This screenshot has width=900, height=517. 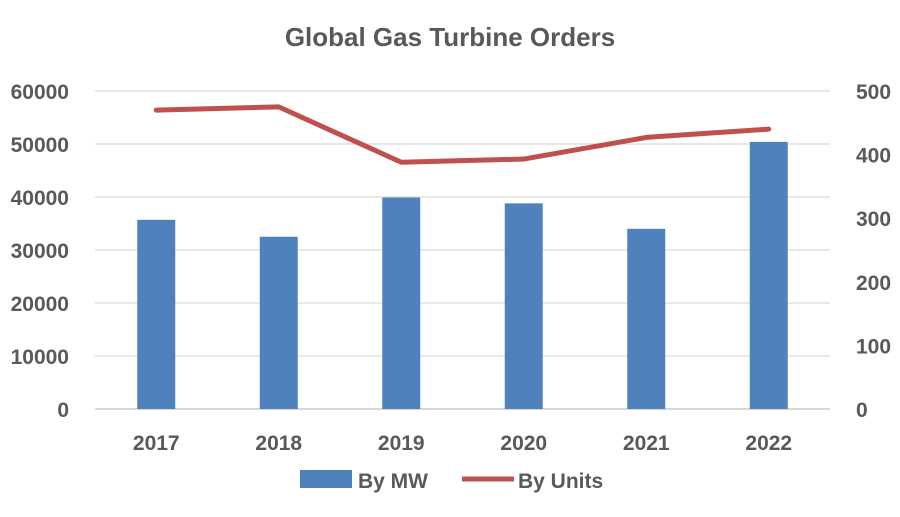 I want to click on chart-title: Global Gas Turbine Orders, so click(x=450, y=37).